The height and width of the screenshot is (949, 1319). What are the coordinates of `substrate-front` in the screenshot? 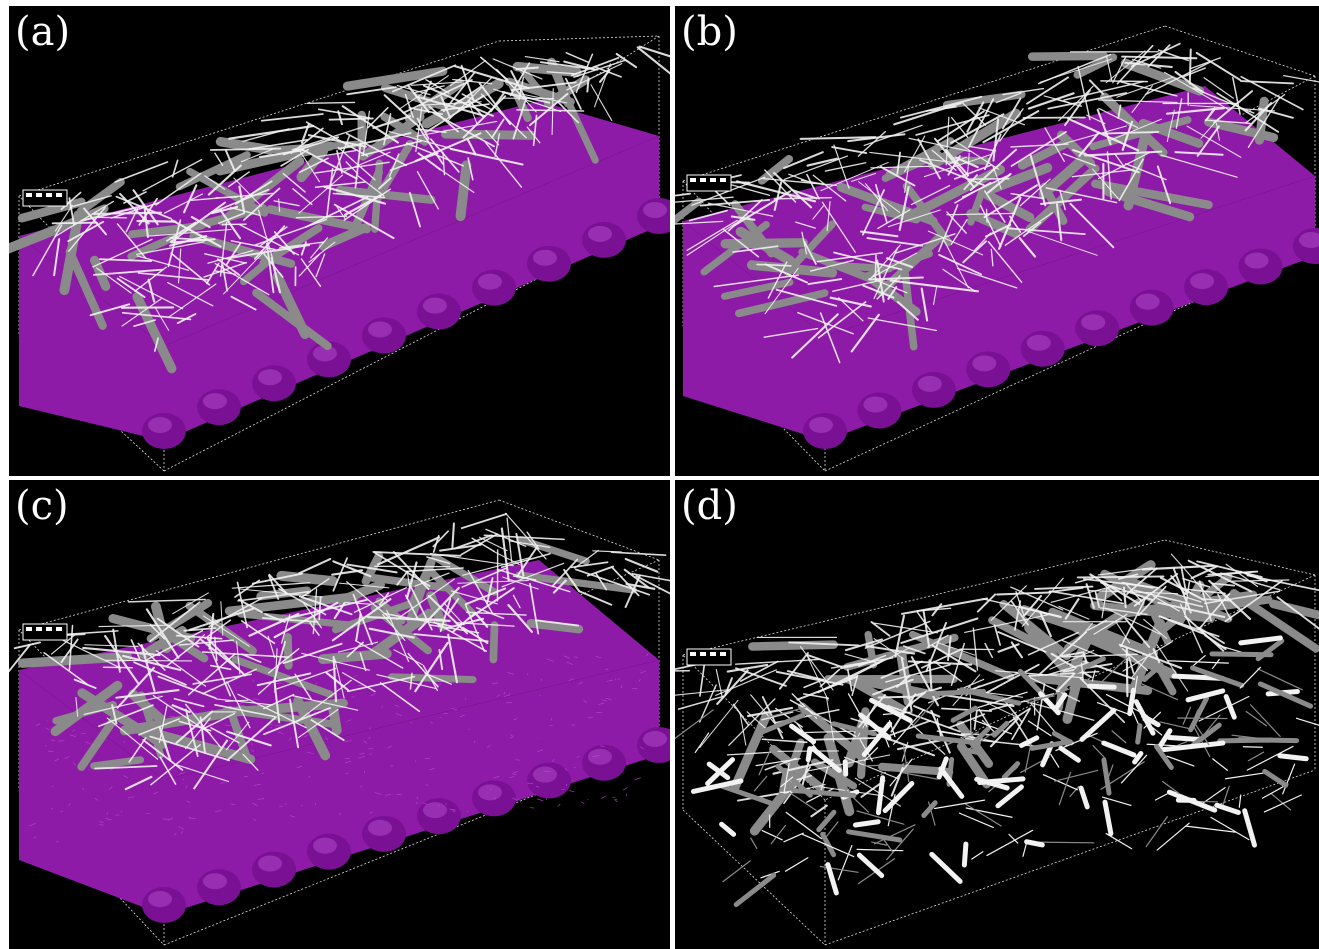 It's located at (754, 331).